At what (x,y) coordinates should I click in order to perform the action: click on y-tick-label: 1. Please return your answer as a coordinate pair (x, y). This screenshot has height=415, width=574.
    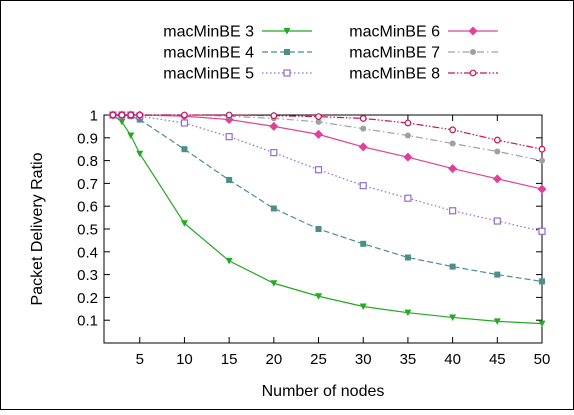
    Looking at the image, I should click on (94, 116).